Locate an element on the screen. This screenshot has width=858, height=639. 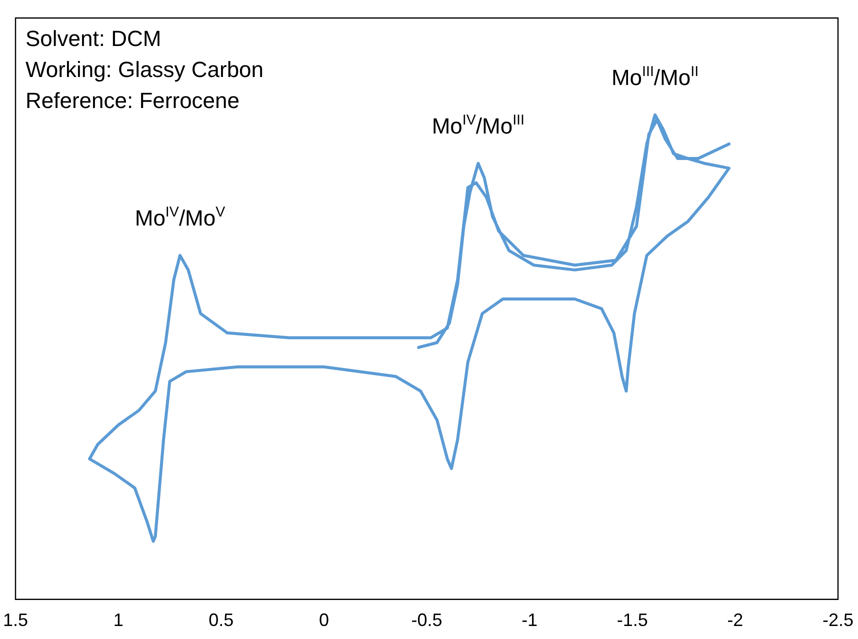
text: Solvent: DCM is located at coordinates (94, 38).